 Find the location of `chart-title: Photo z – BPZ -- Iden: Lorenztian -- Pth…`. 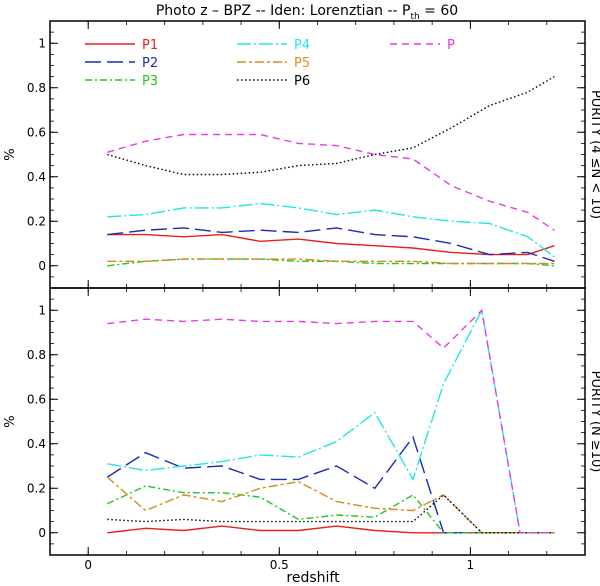

chart-title: Photo z – BPZ -- Iden: Lorenztian -- Pth… is located at coordinates (307, 12).